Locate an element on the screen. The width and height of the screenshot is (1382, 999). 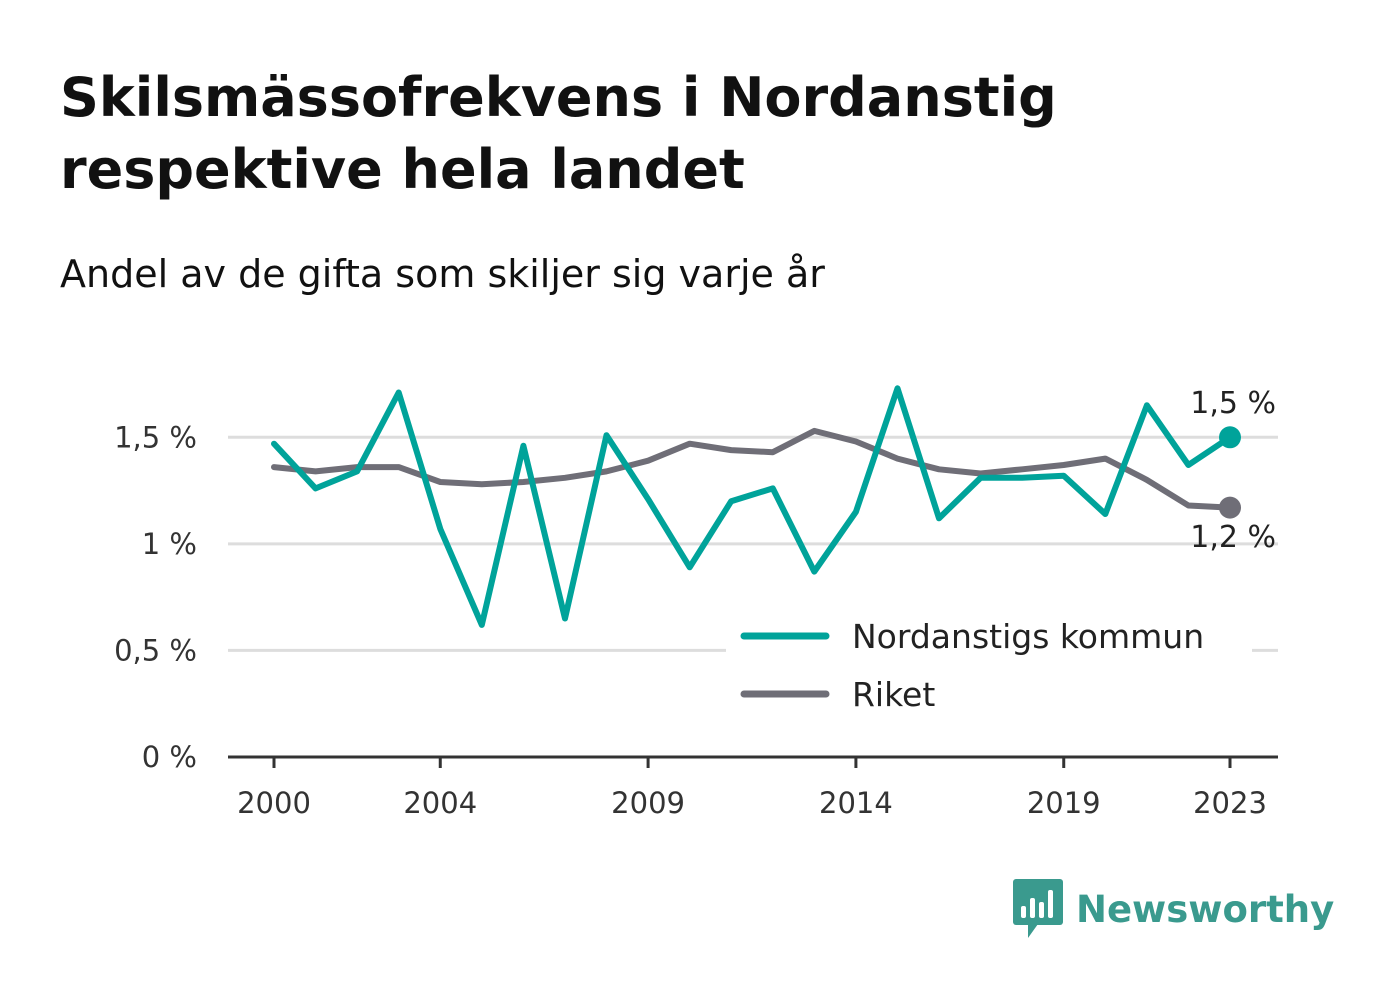
bar-chart-speech-bubble-icon is located at coordinates (1038, 908).